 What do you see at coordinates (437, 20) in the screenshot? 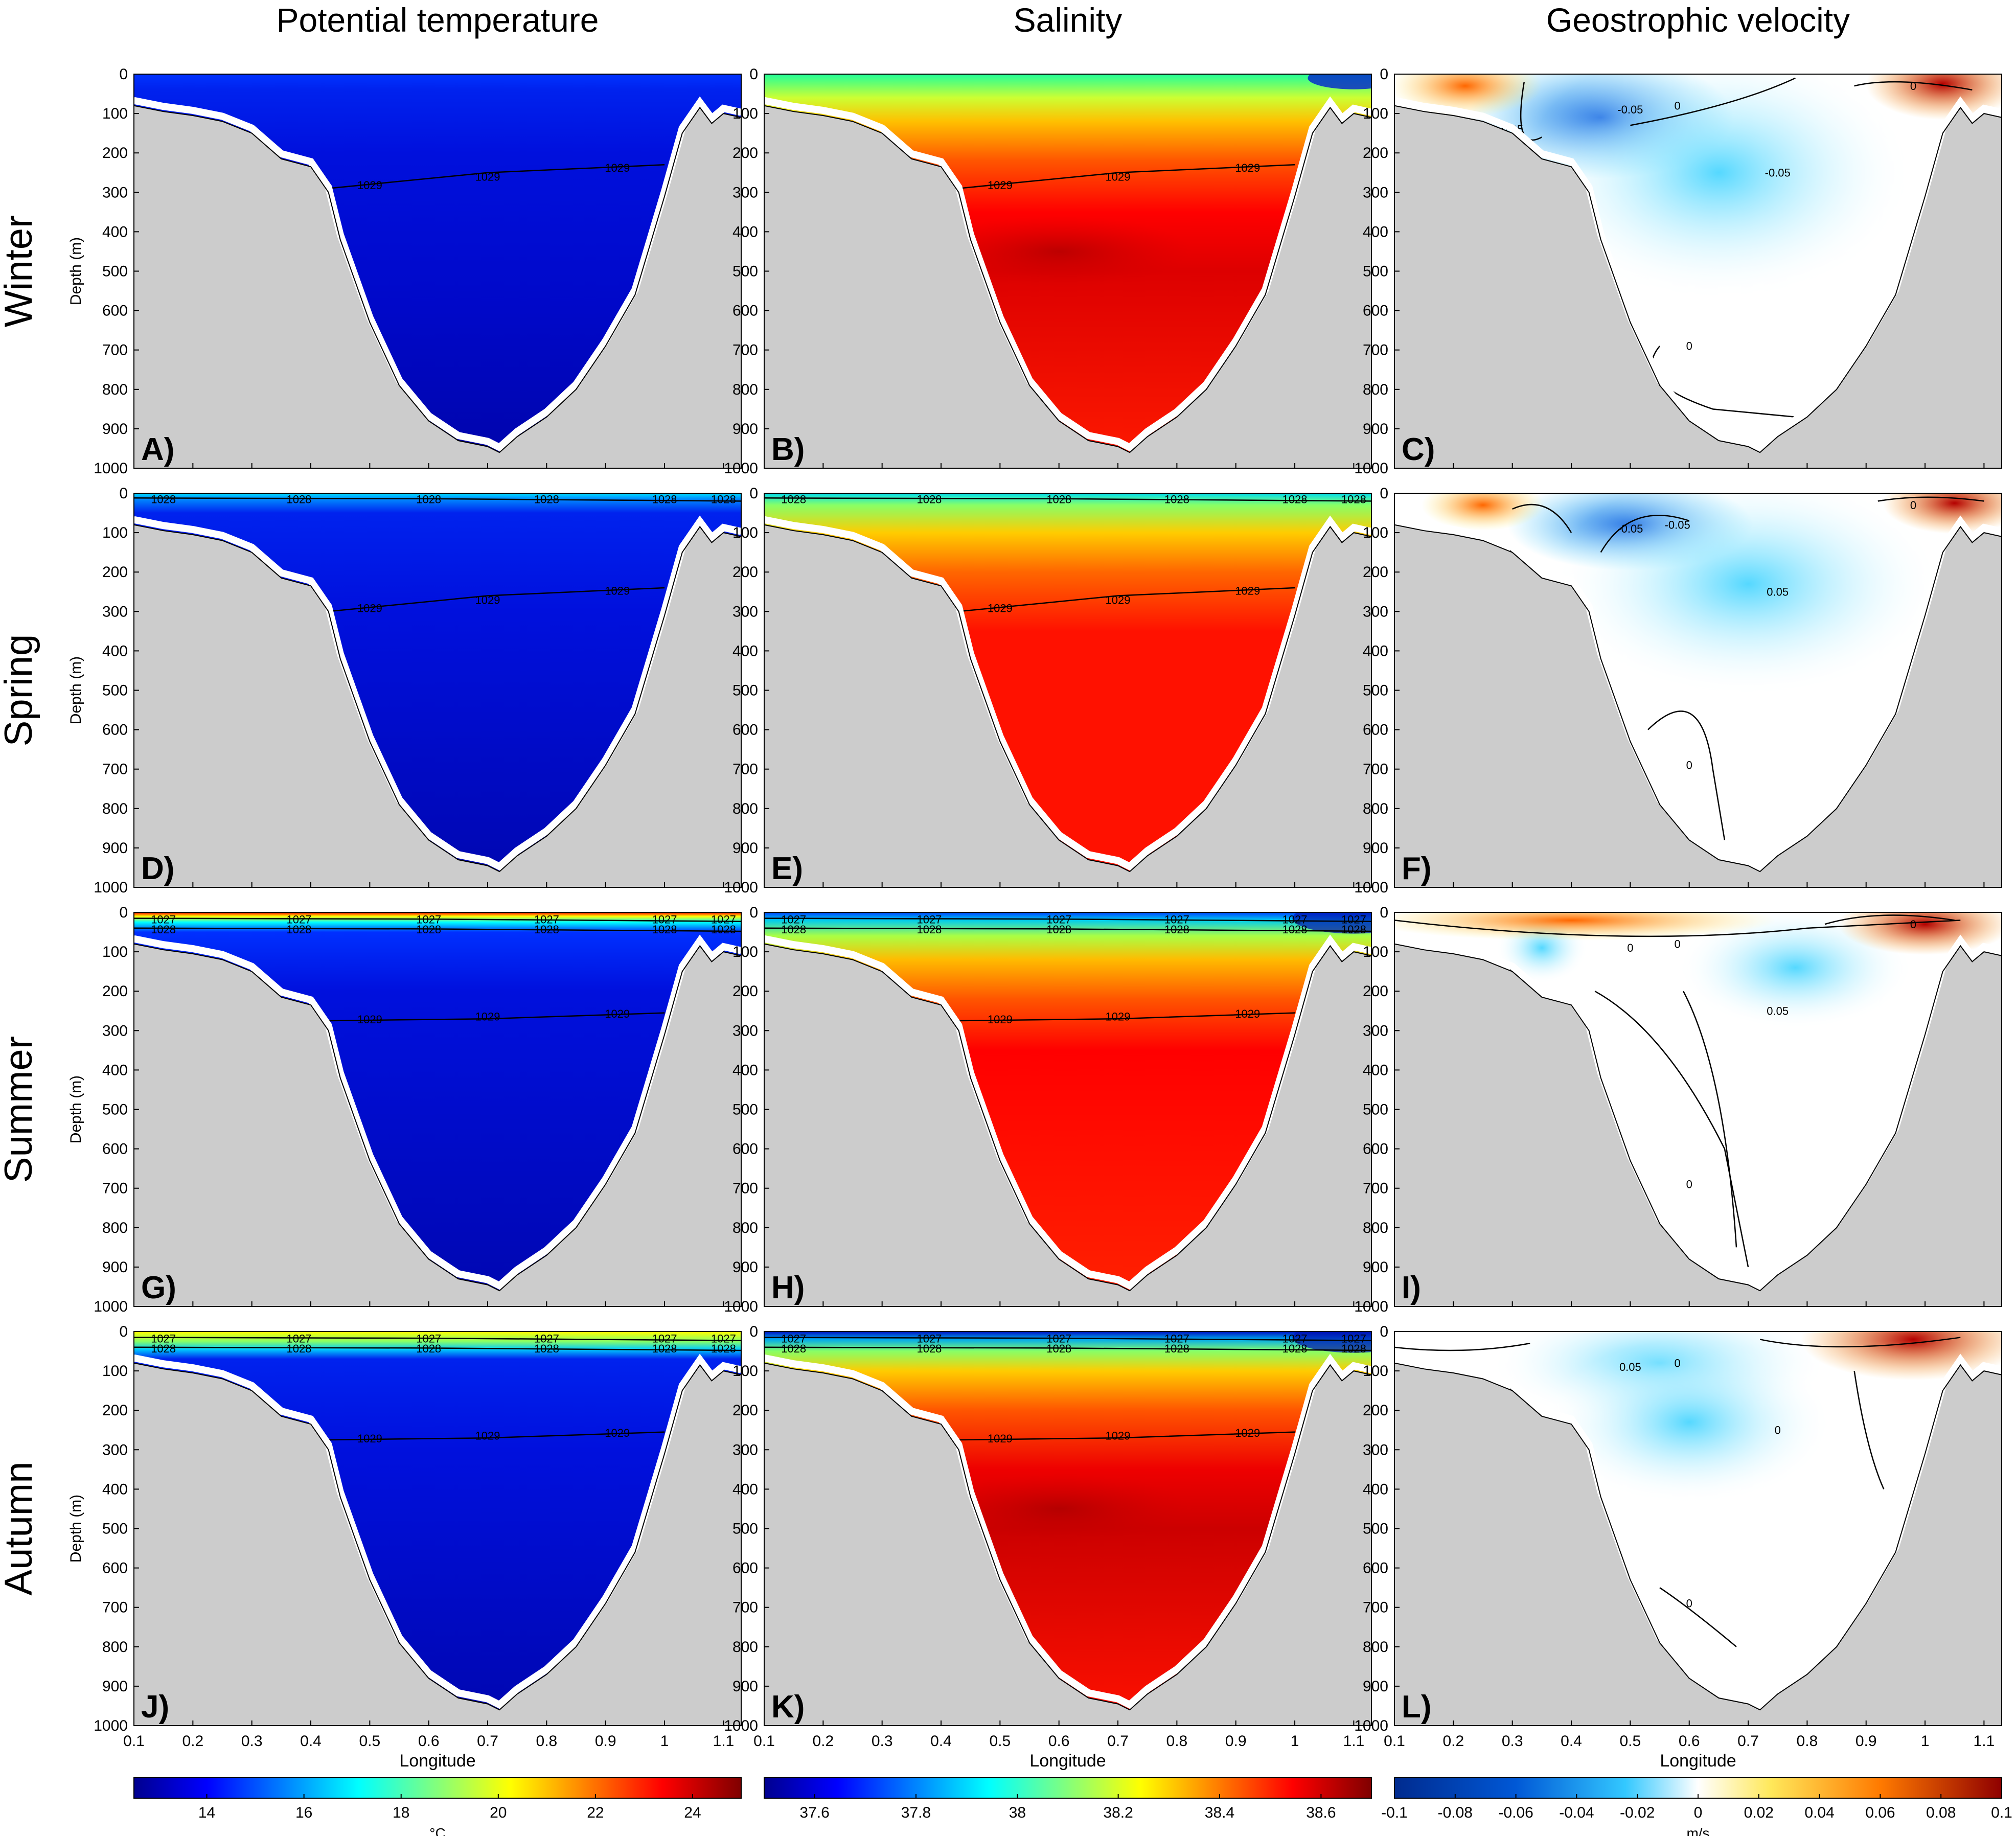
I see `column-title: Potential temperature` at bounding box center [437, 20].